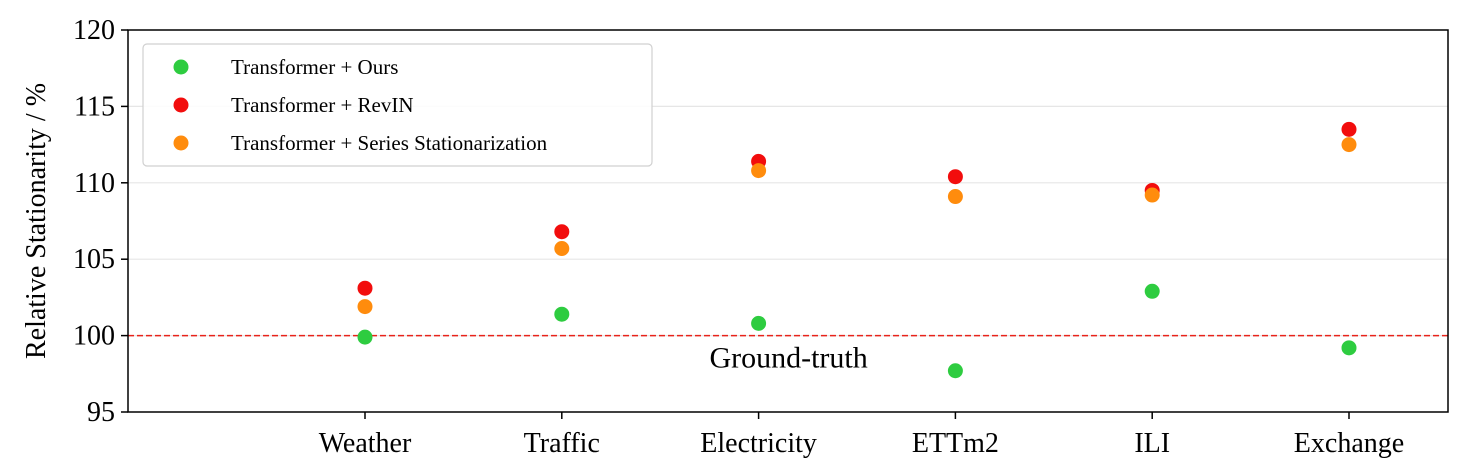 Image resolution: width=1458 pixels, height=474 pixels. What do you see at coordinates (562, 443) in the screenshot?
I see `x-tick-label: Traffic` at bounding box center [562, 443].